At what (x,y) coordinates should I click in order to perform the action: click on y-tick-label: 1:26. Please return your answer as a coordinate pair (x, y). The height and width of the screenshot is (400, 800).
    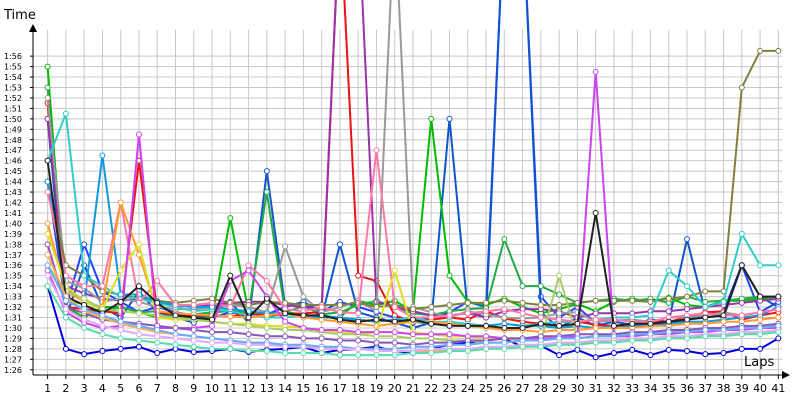
    Looking at the image, I should click on (13, 370).